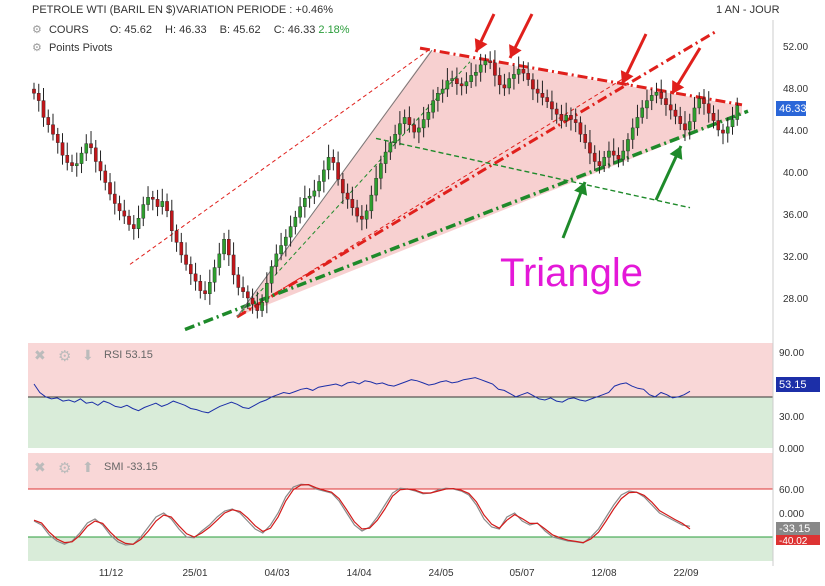  Describe the element at coordinates (194, 573) in the screenshot. I see `x-tick-label: 25/01` at that location.